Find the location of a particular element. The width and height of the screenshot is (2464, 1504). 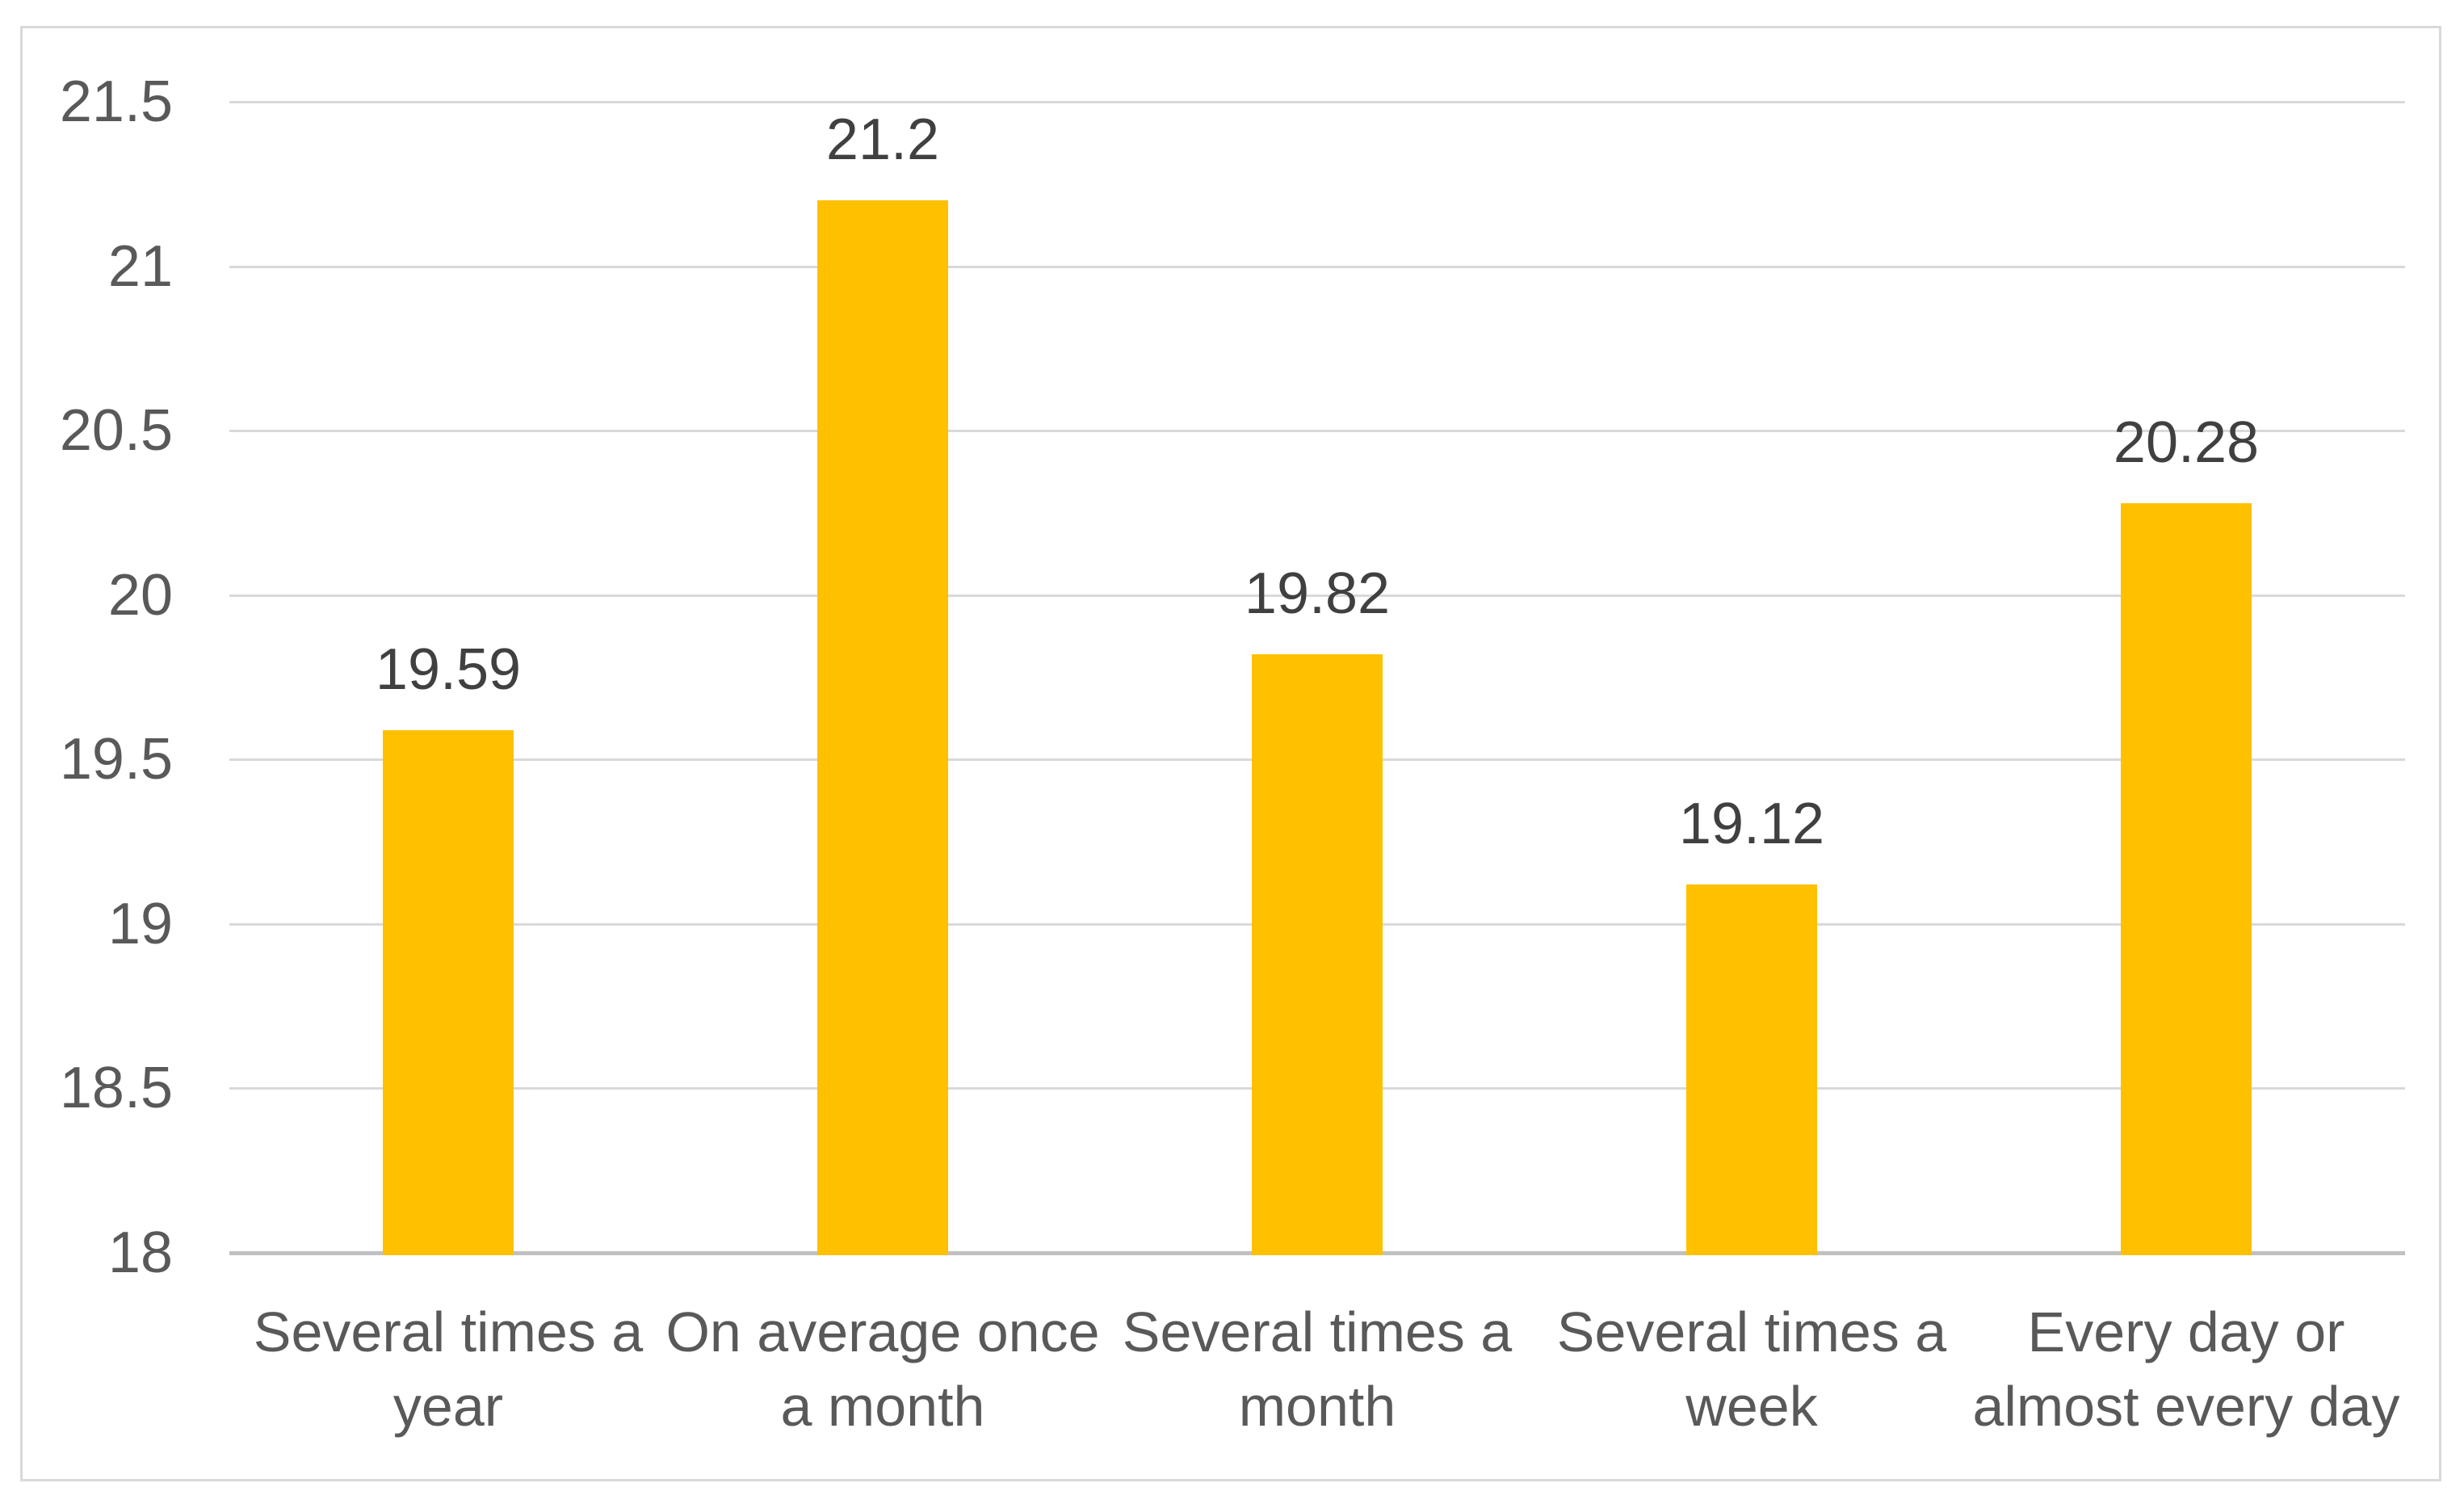

x-category-label: On average once a month is located at coordinates (882, 1369).